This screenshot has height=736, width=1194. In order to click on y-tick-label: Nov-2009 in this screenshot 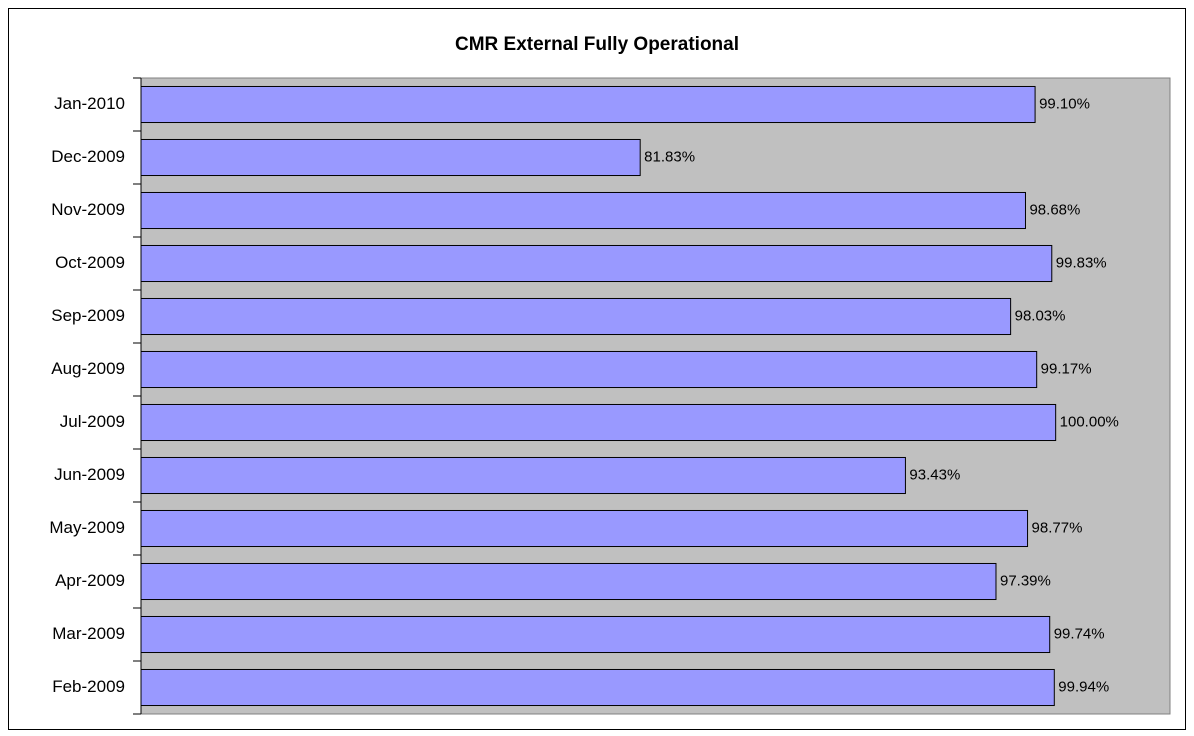, I will do `click(88, 209)`.